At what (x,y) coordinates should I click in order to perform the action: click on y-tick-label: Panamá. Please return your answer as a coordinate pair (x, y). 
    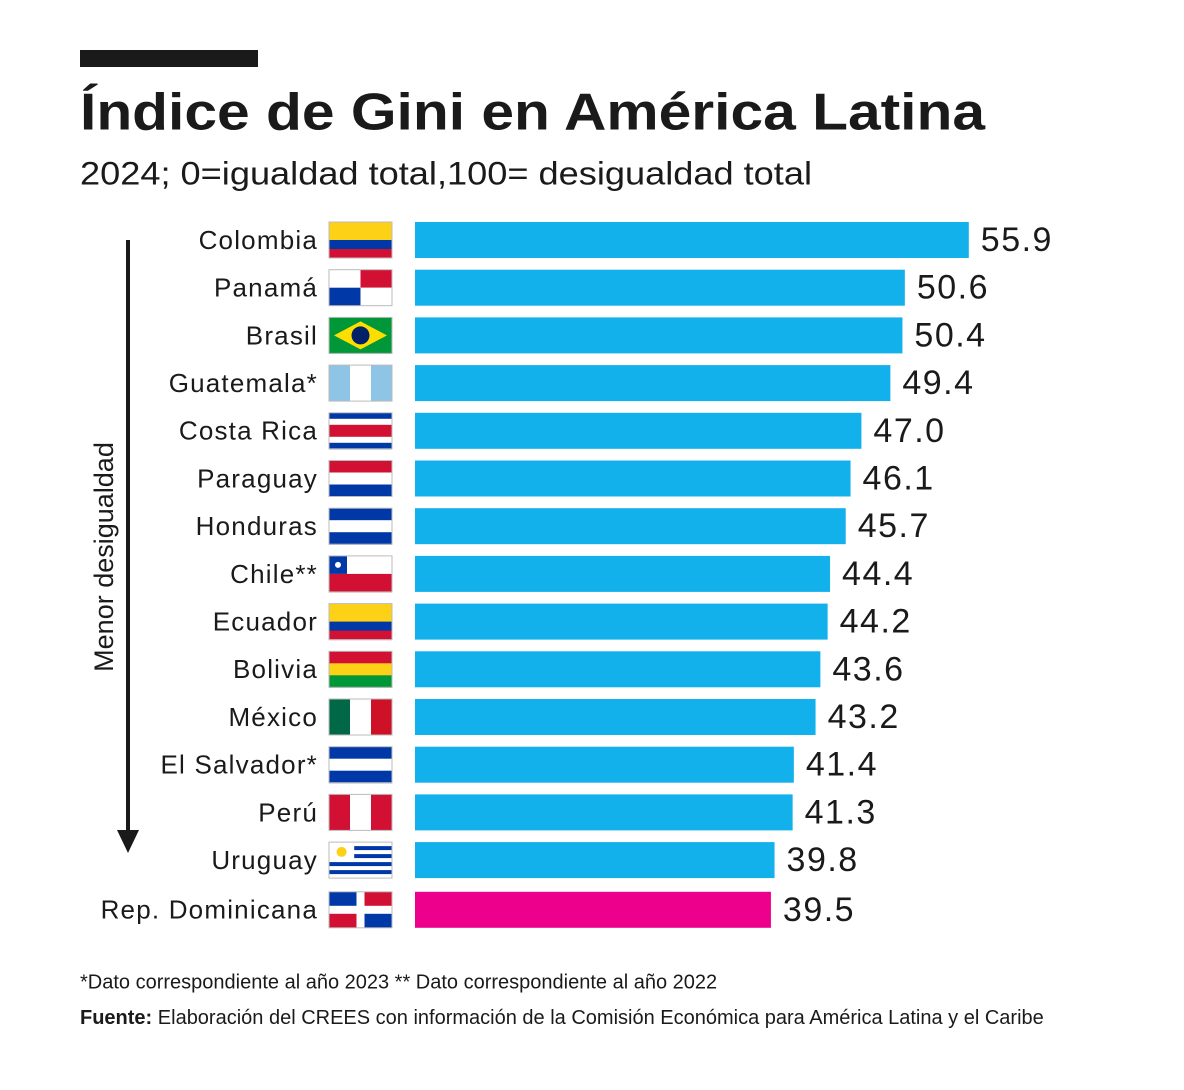
    Looking at the image, I should click on (266, 288).